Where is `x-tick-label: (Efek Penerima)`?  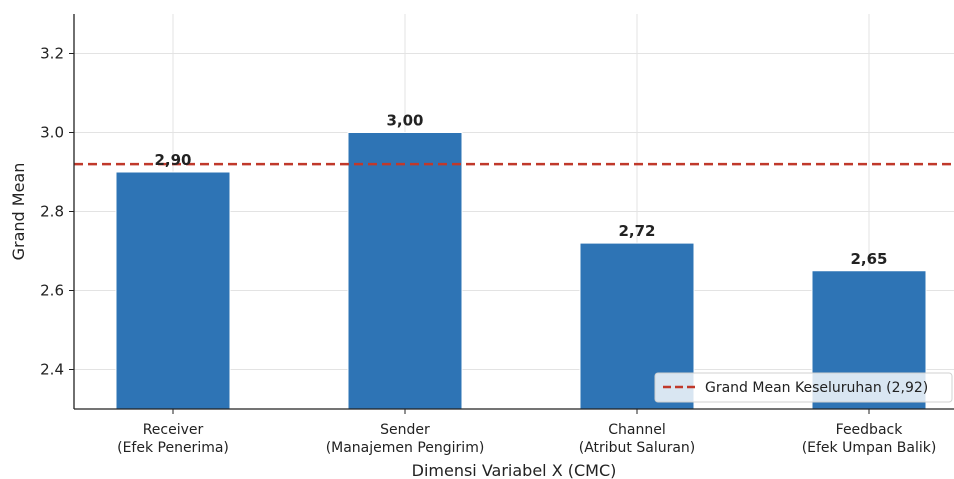
x-tick-label: (Efek Penerima) is located at coordinates (173, 448).